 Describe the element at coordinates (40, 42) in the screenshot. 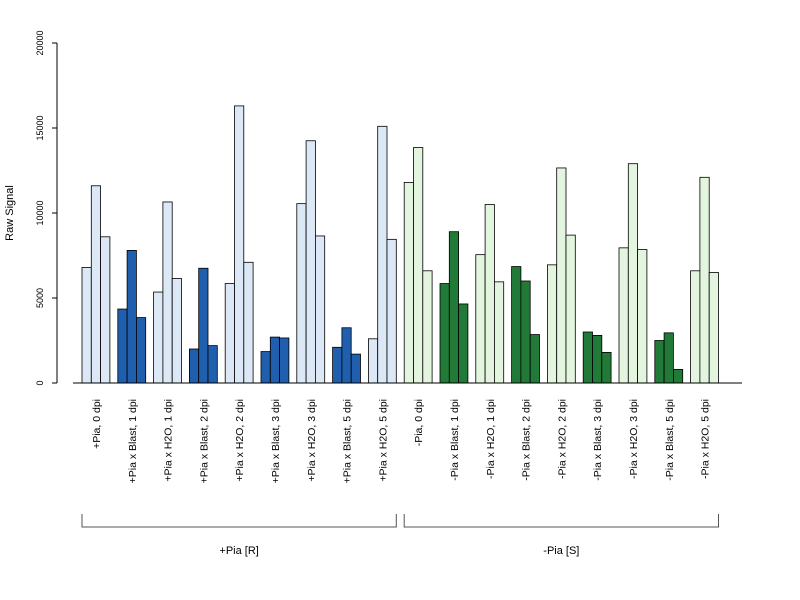

I see `y-tick-label: 20000` at that location.